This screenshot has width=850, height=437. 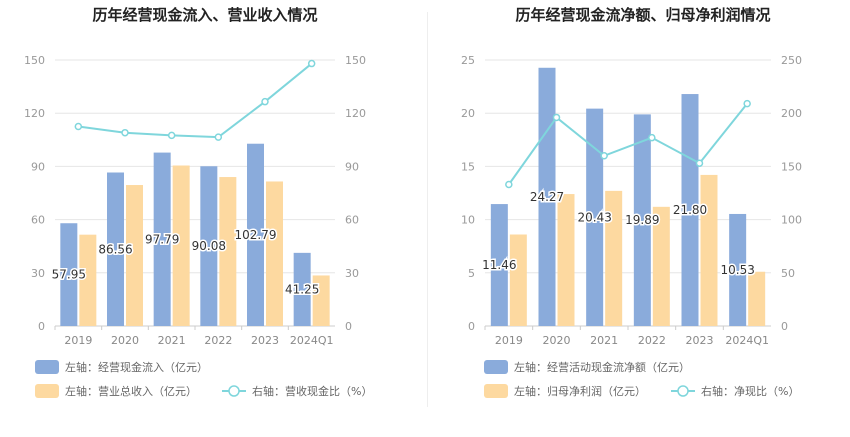 I want to click on data-label: 11.46, so click(x=499, y=265).